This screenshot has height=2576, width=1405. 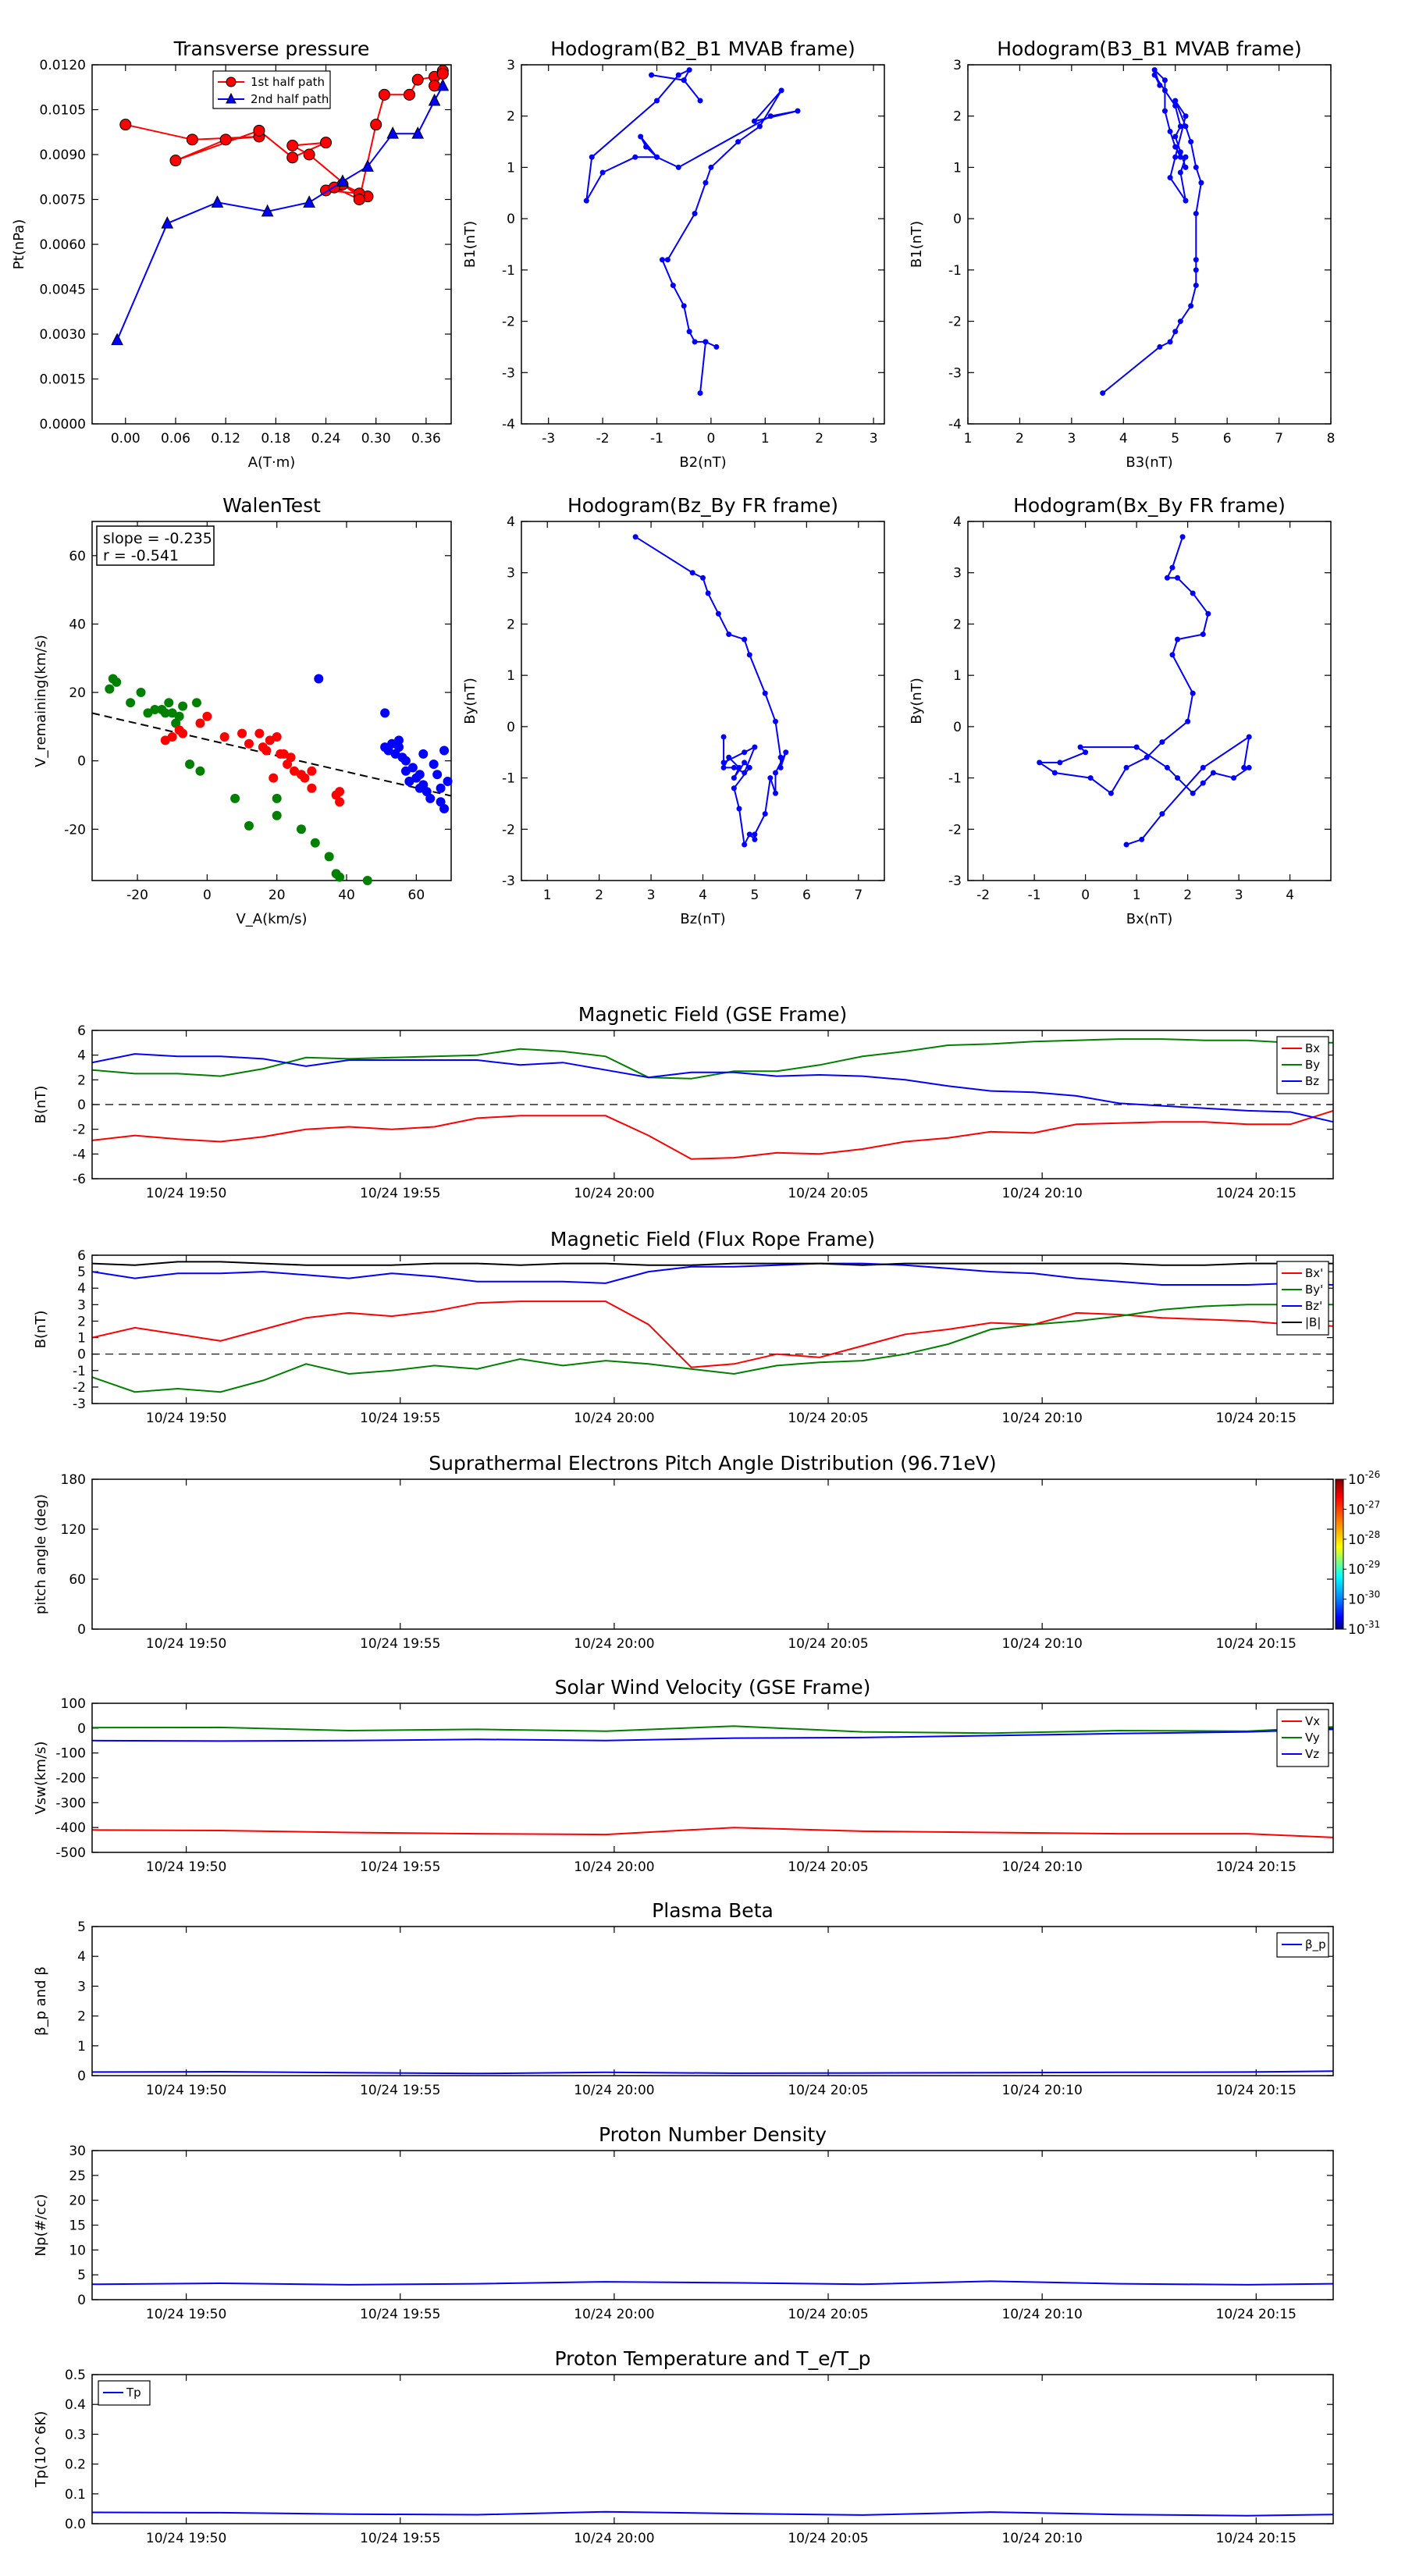 What do you see at coordinates (599, 895) in the screenshot?
I see `h3-xtick-label: 2` at bounding box center [599, 895].